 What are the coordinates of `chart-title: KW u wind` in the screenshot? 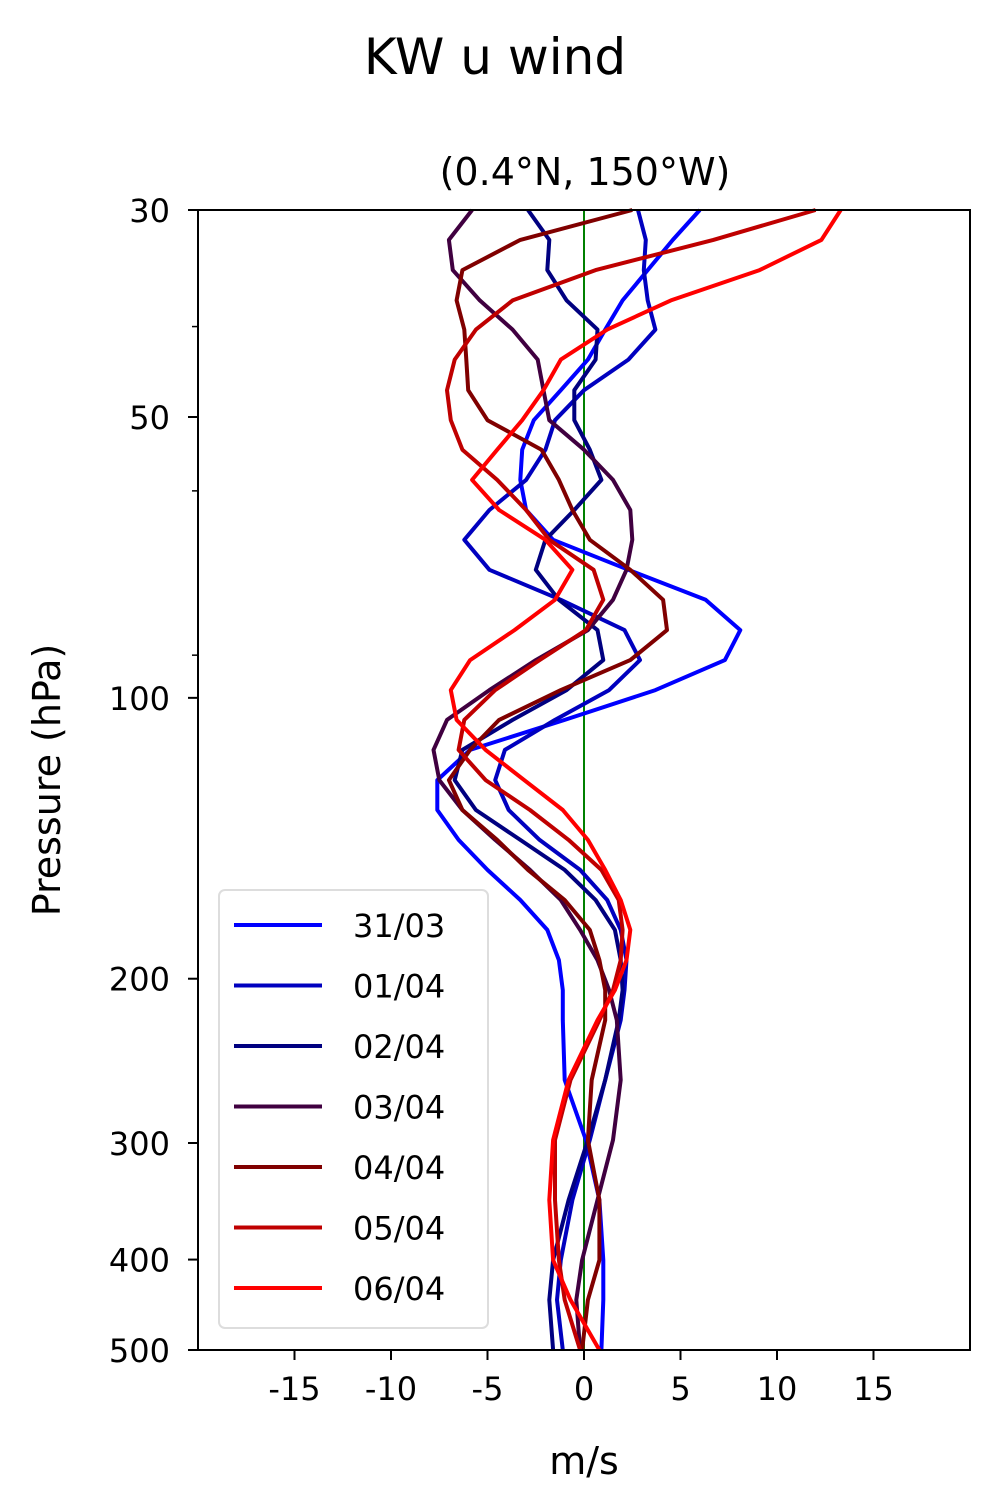 It's located at (495, 57).